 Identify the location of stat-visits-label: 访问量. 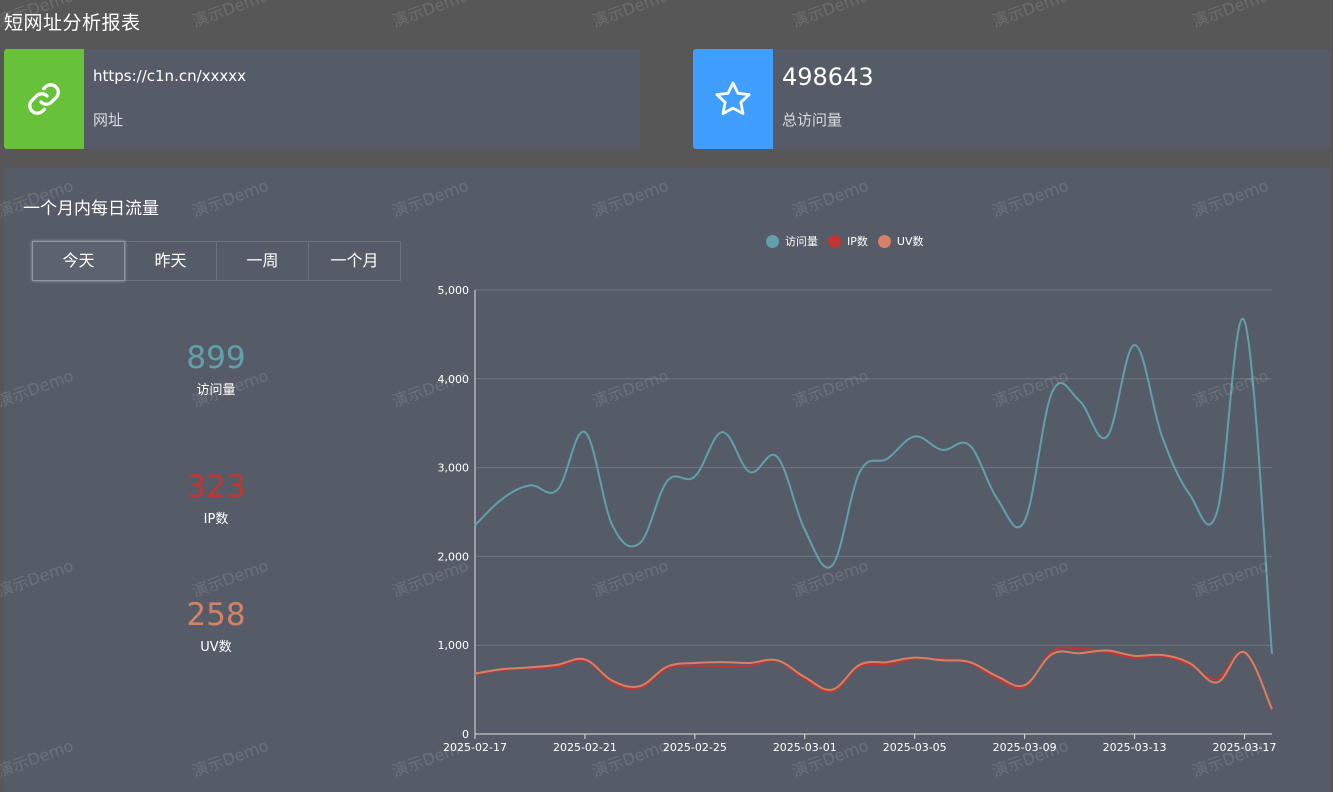
(216, 390).